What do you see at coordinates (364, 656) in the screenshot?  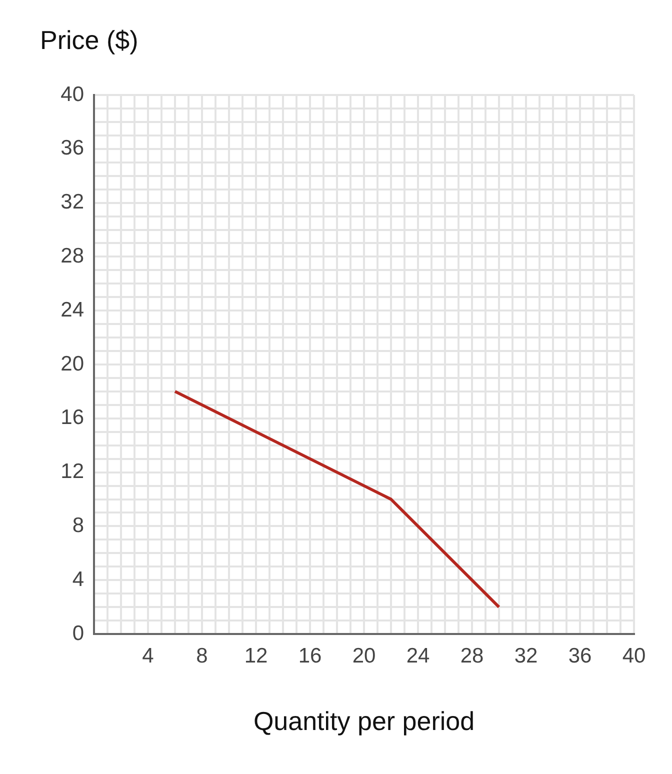 I see `x-tick-label: 20` at bounding box center [364, 656].